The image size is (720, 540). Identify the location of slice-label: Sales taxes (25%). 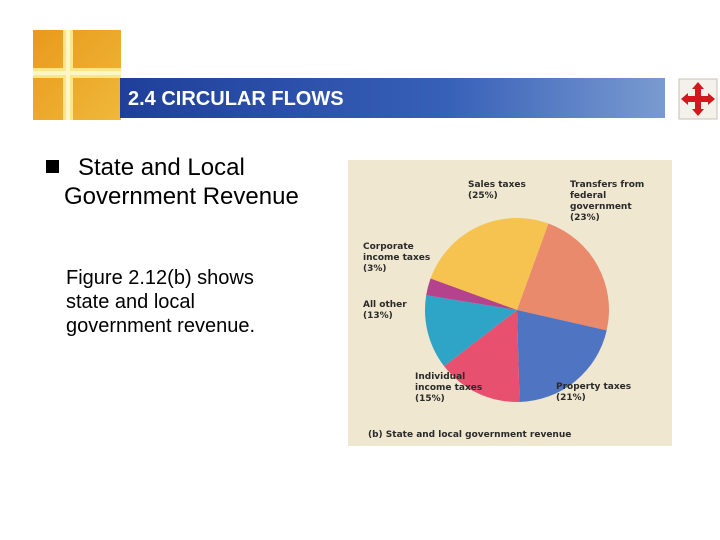
(503, 191).